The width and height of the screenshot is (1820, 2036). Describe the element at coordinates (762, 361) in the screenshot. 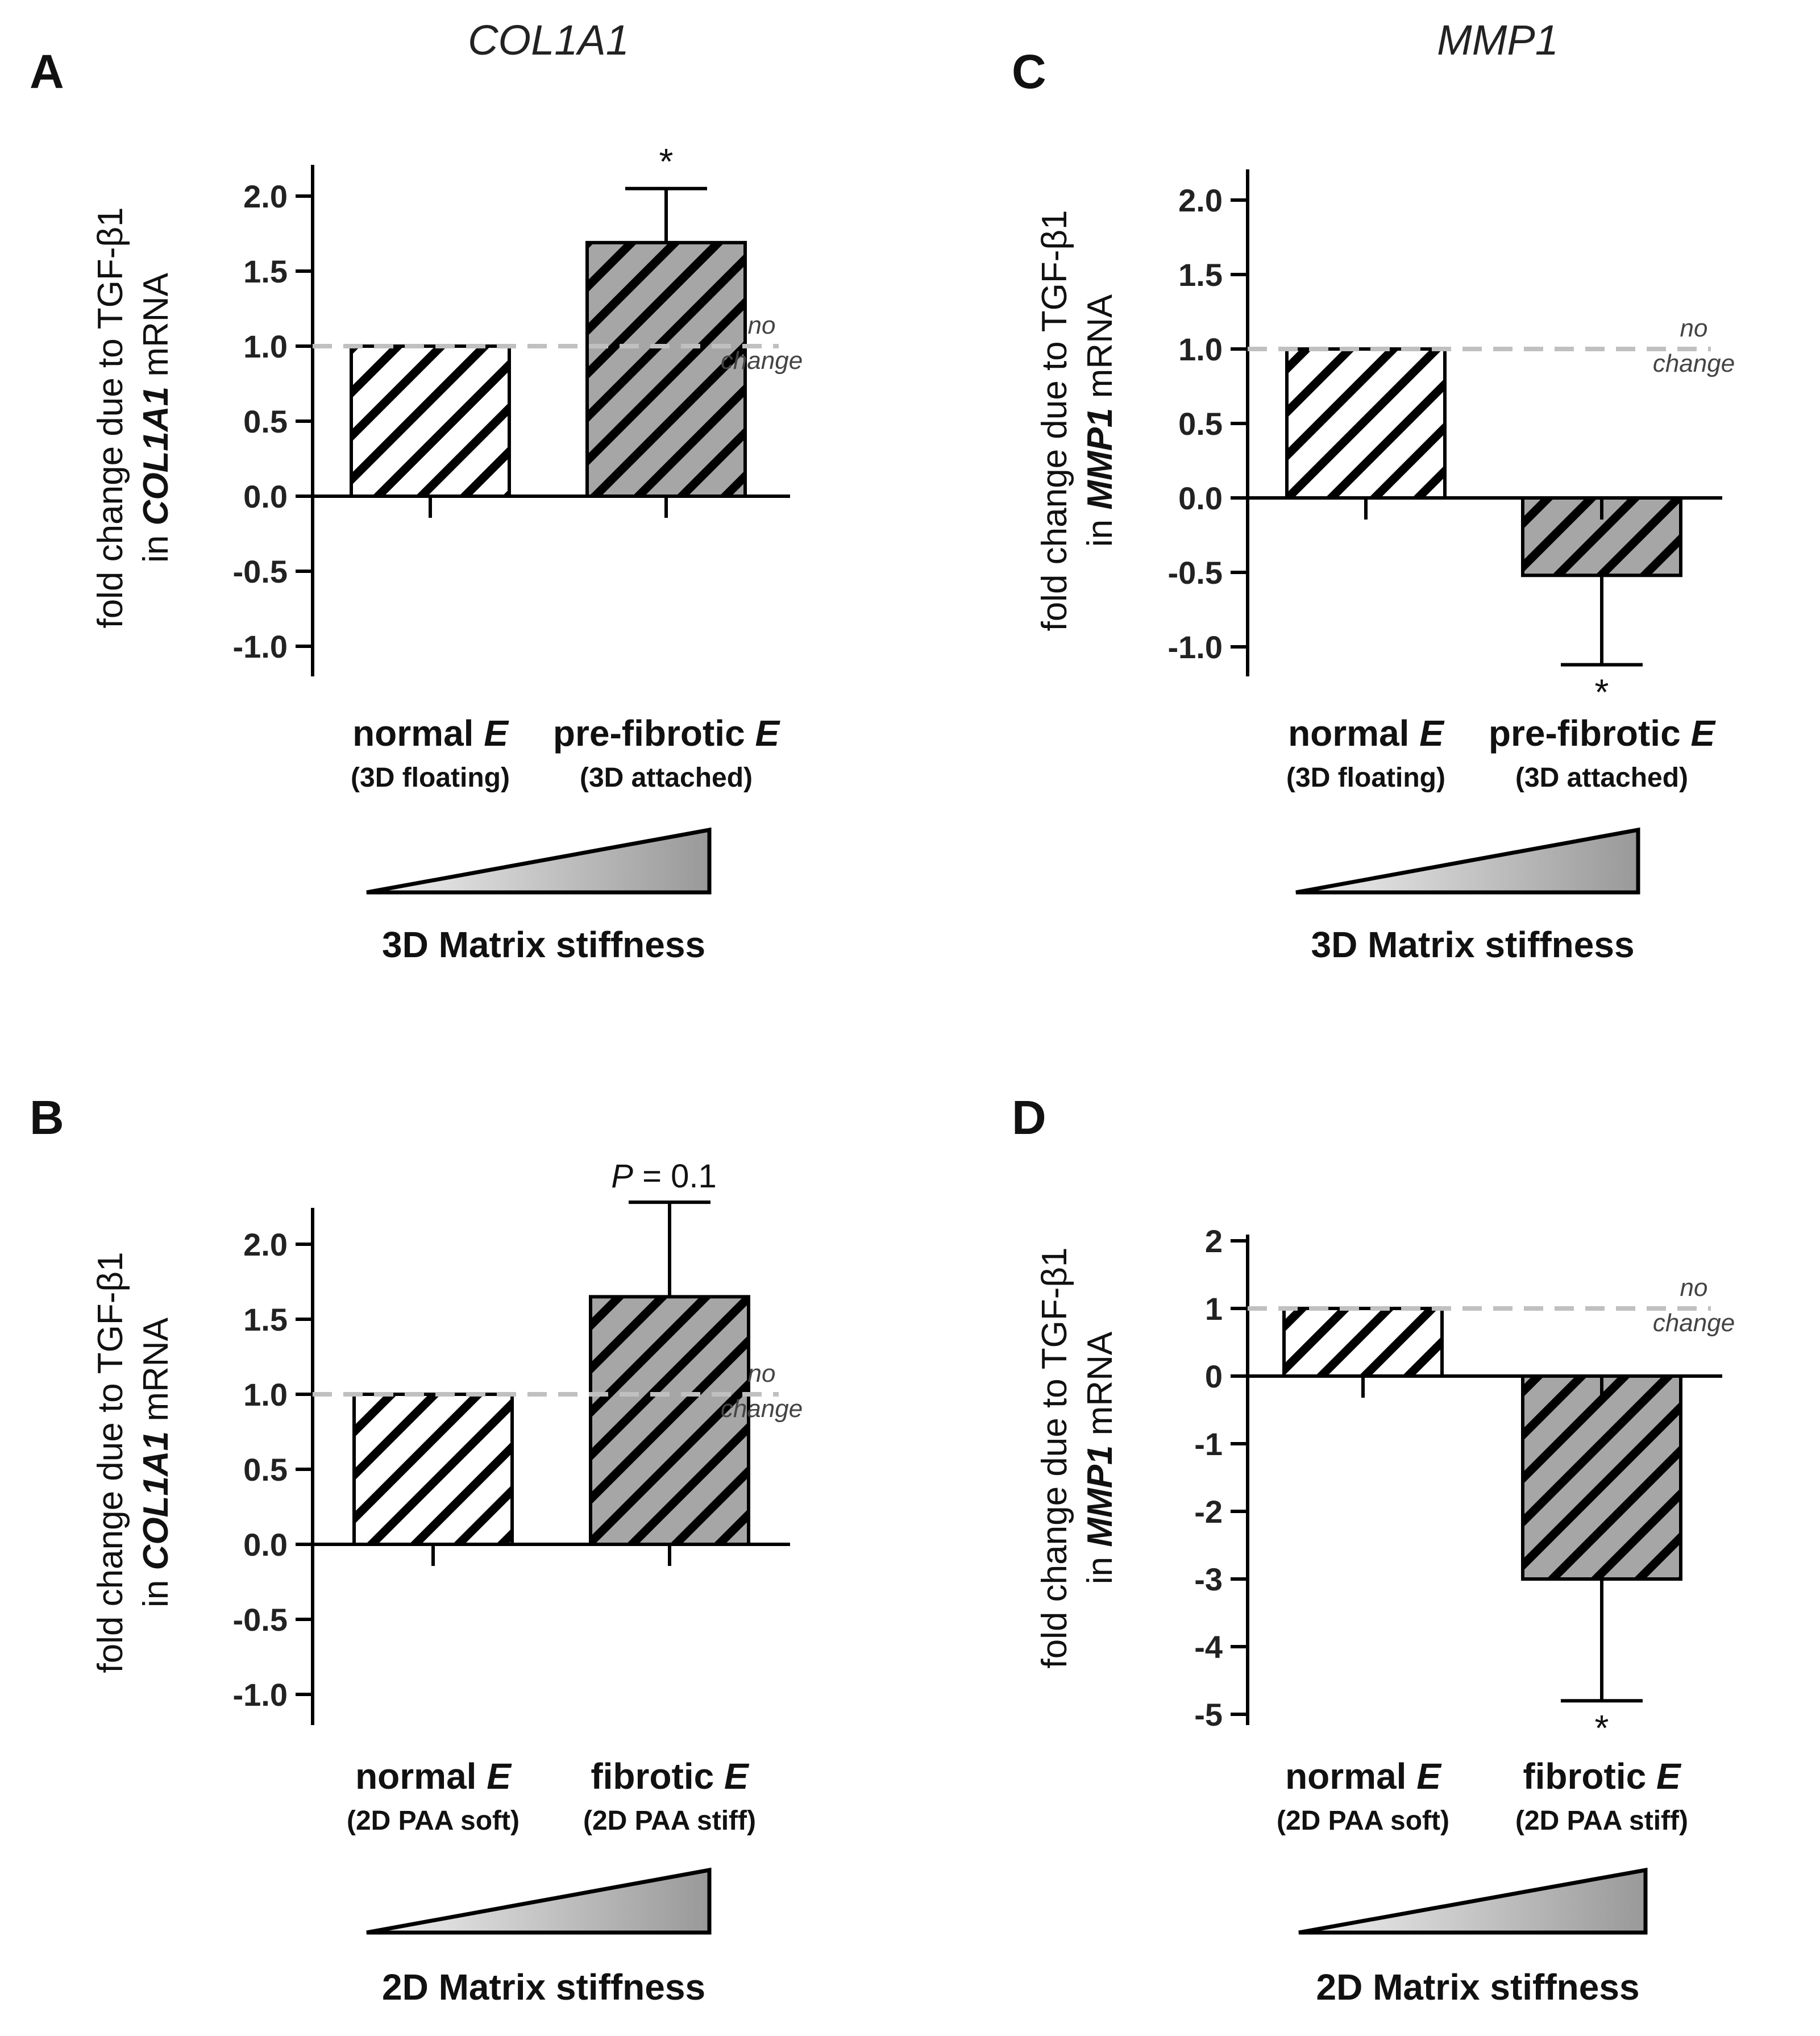

I see `panel-a-no-change-label: change` at that location.